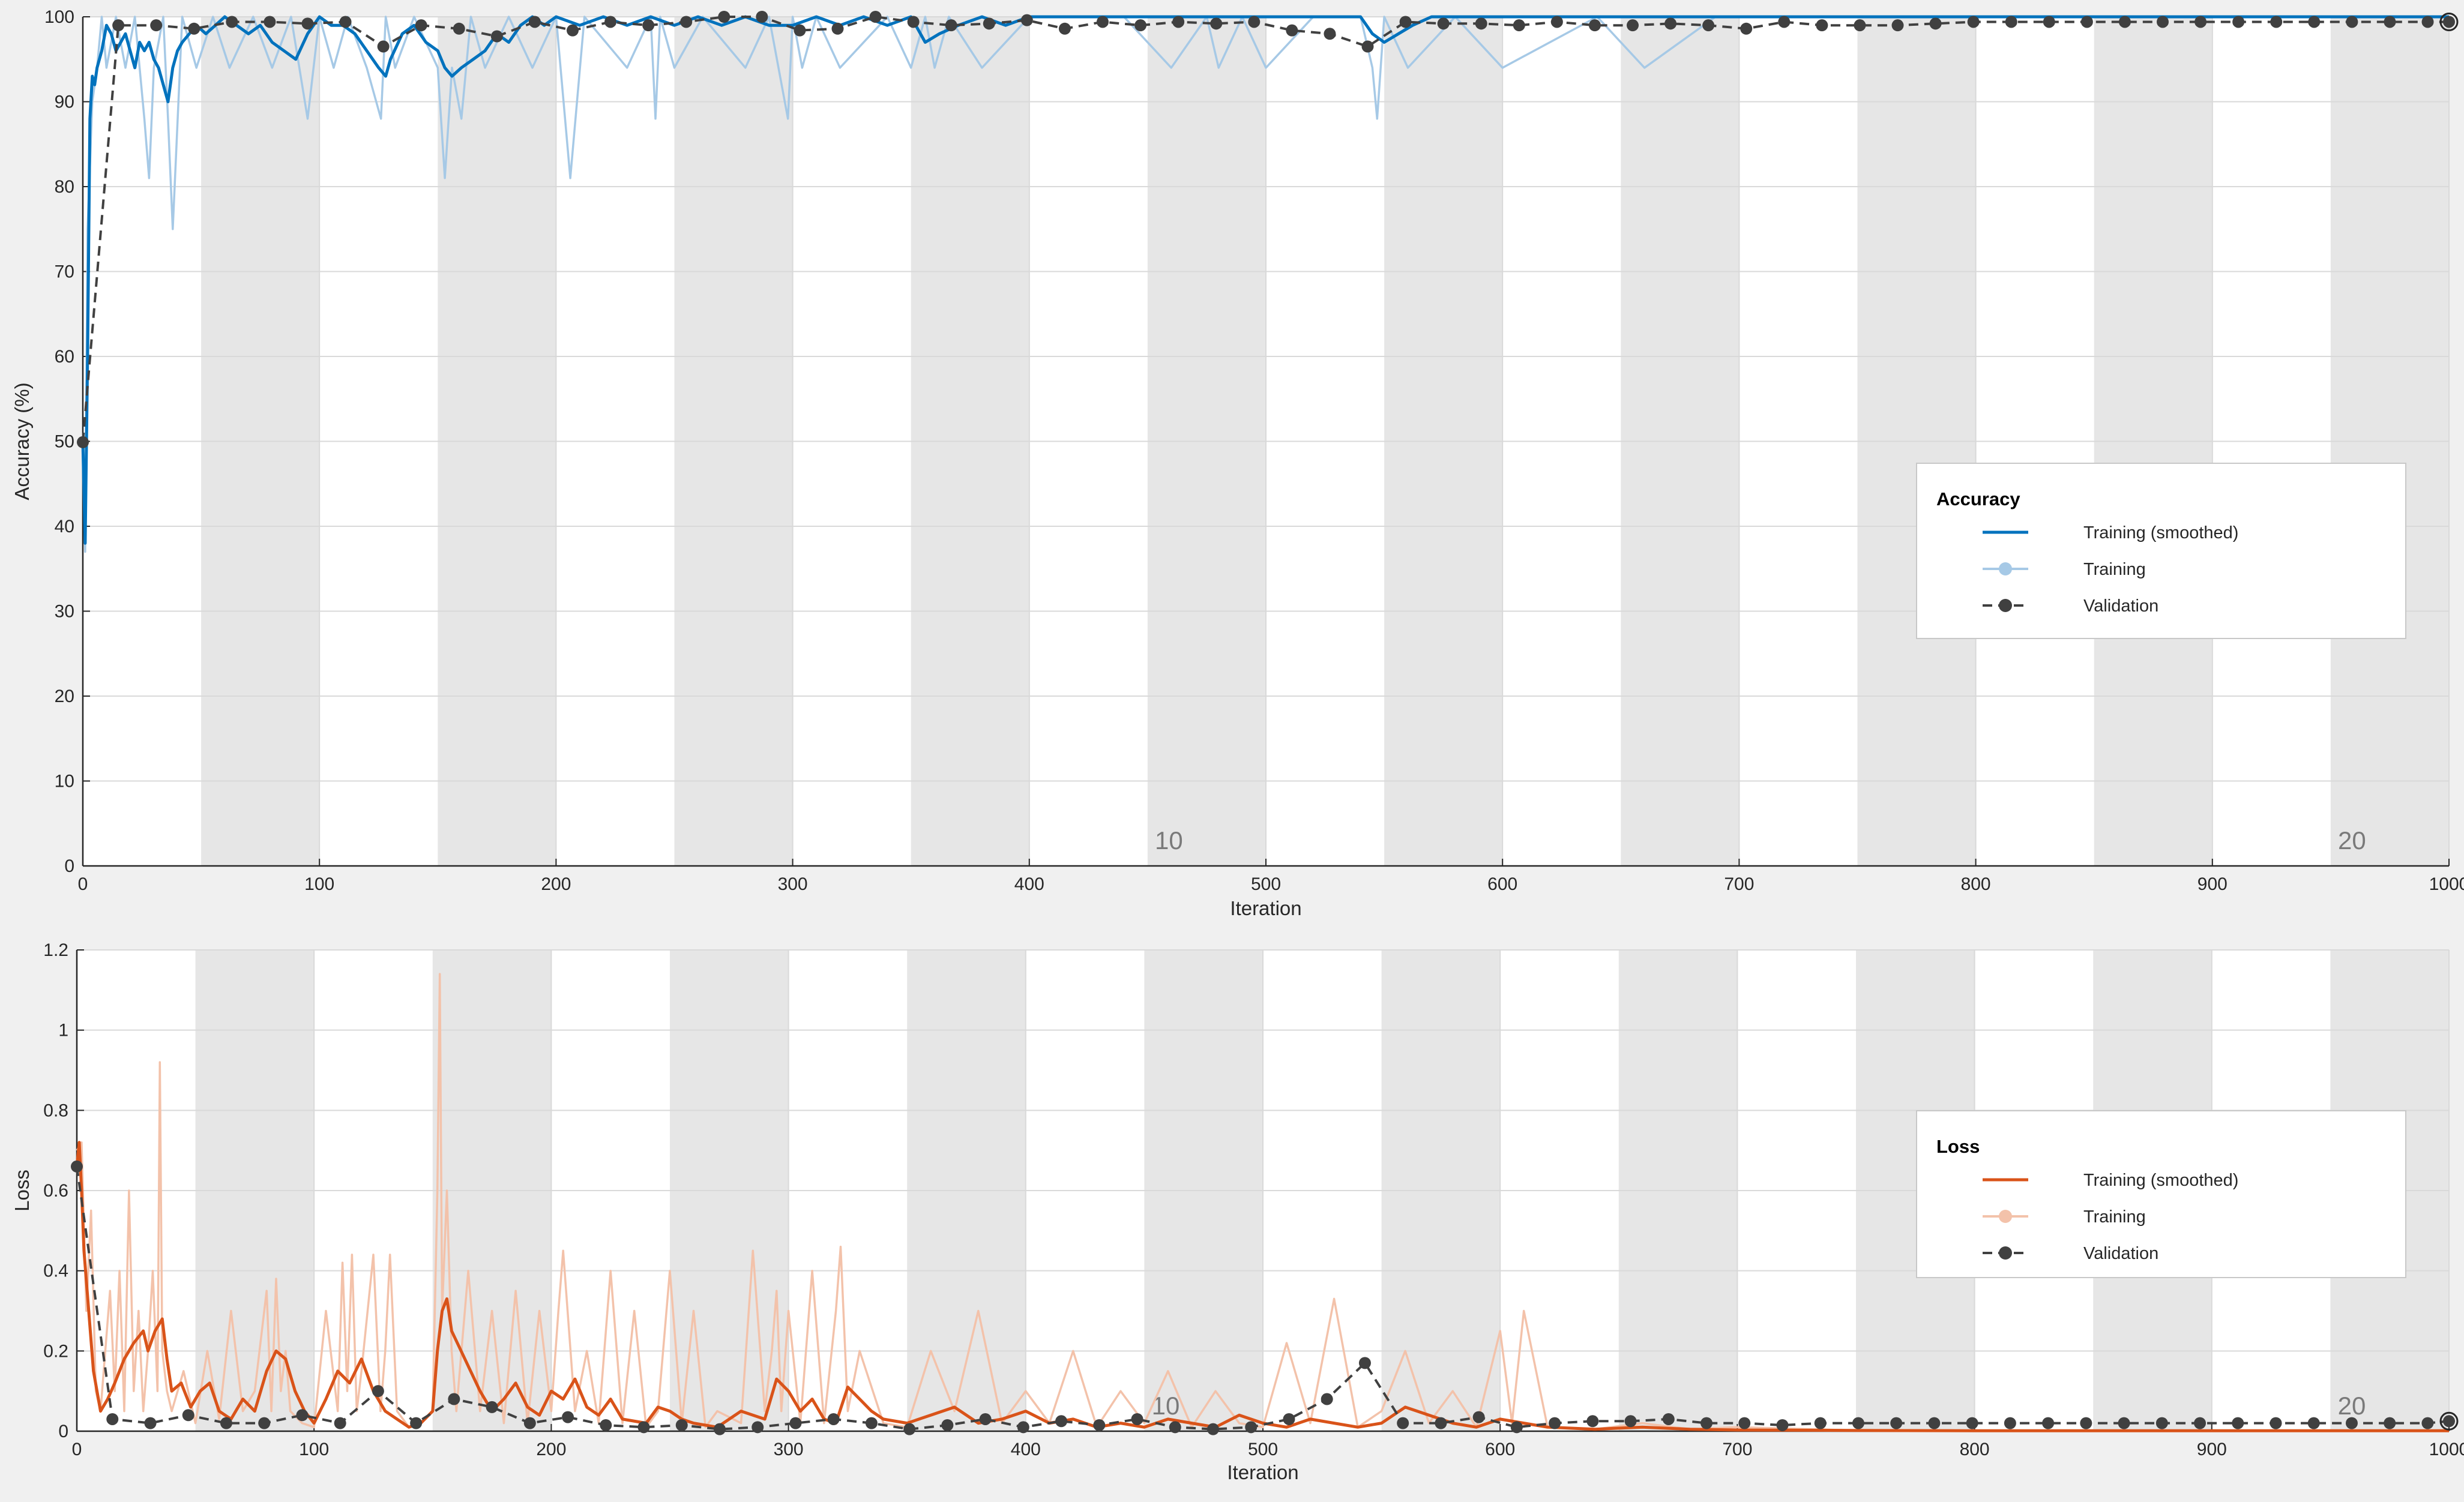 The image size is (2464, 1502). Describe the element at coordinates (55, 1351) in the screenshot. I see `loss-y-tick-label: 0.2` at that location.